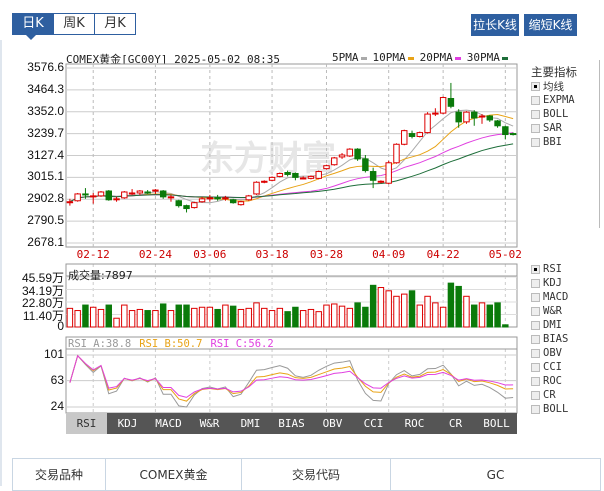 This screenshot has width=604, height=491. I want to click on indicator-label: OBV, so click(552, 353).